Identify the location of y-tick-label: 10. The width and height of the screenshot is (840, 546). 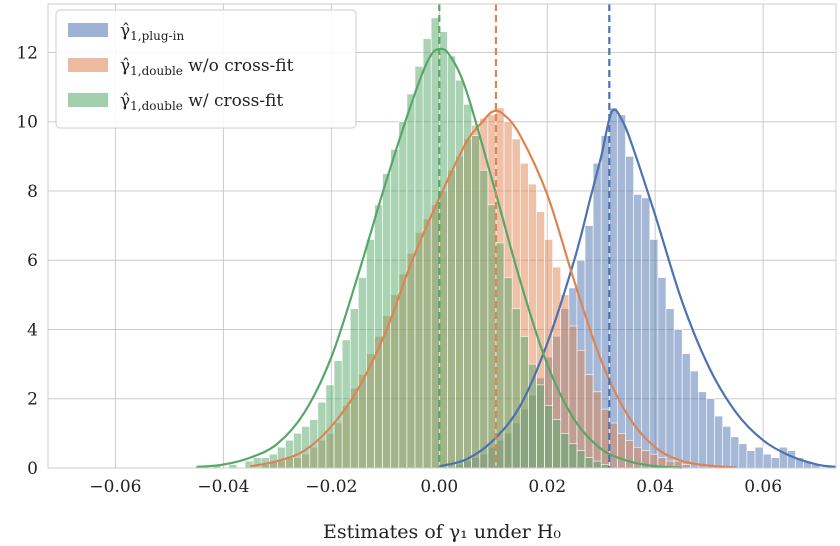
(27, 123).